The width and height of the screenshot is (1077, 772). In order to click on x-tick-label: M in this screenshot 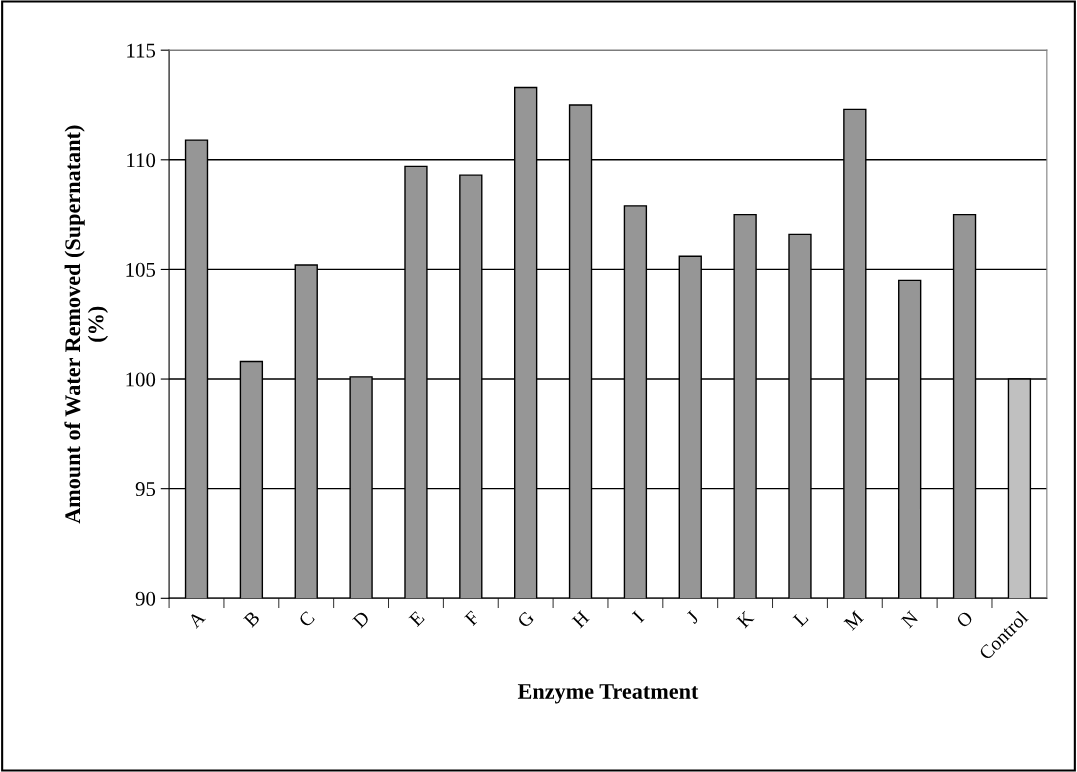, I will do `click(853, 620)`.